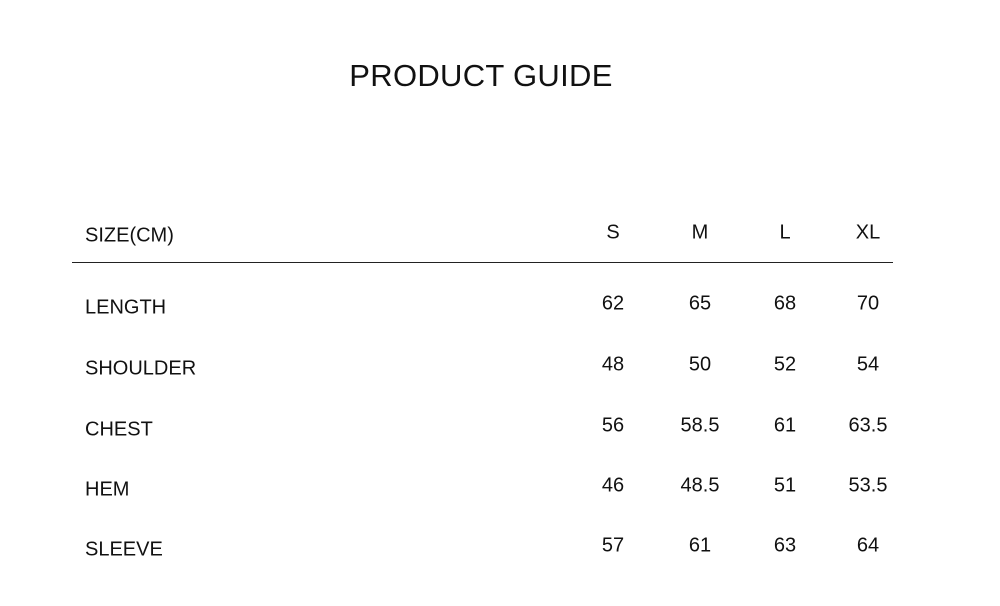 The image size is (1000, 606). What do you see at coordinates (613, 545) in the screenshot?
I see `table-cell: 57` at bounding box center [613, 545].